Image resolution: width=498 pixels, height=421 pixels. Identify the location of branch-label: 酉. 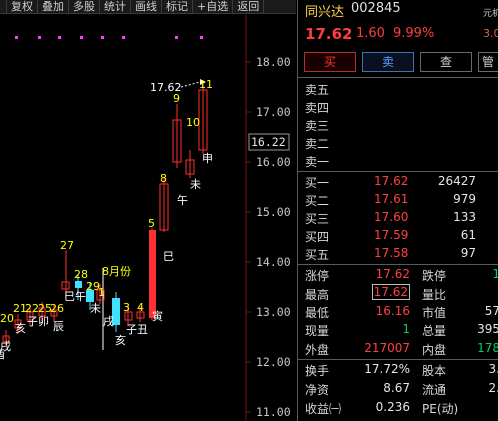
(2, 354).